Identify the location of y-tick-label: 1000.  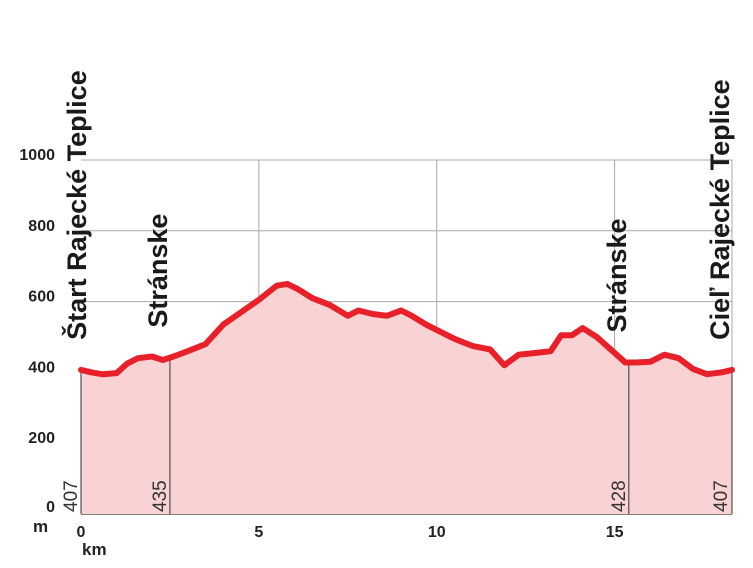
(37, 155).